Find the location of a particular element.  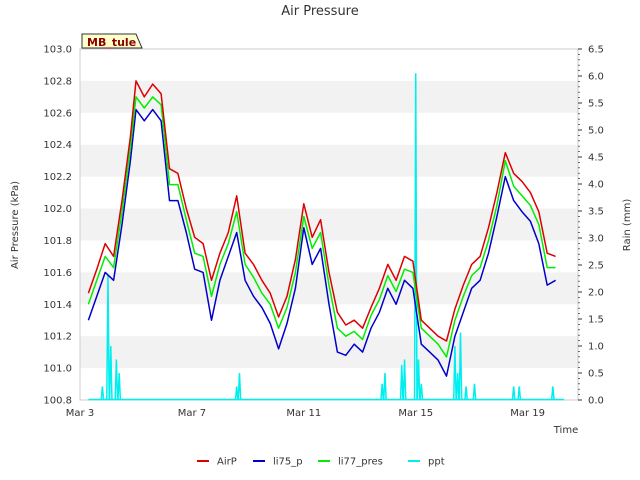

legend-label: AirP is located at coordinates (227, 462).